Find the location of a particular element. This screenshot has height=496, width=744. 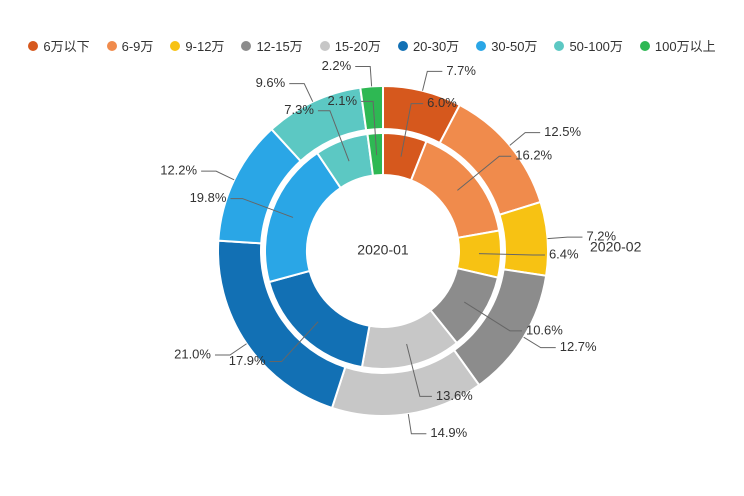

label-2020-02-12-15万: 12.7% is located at coordinates (560, 345).